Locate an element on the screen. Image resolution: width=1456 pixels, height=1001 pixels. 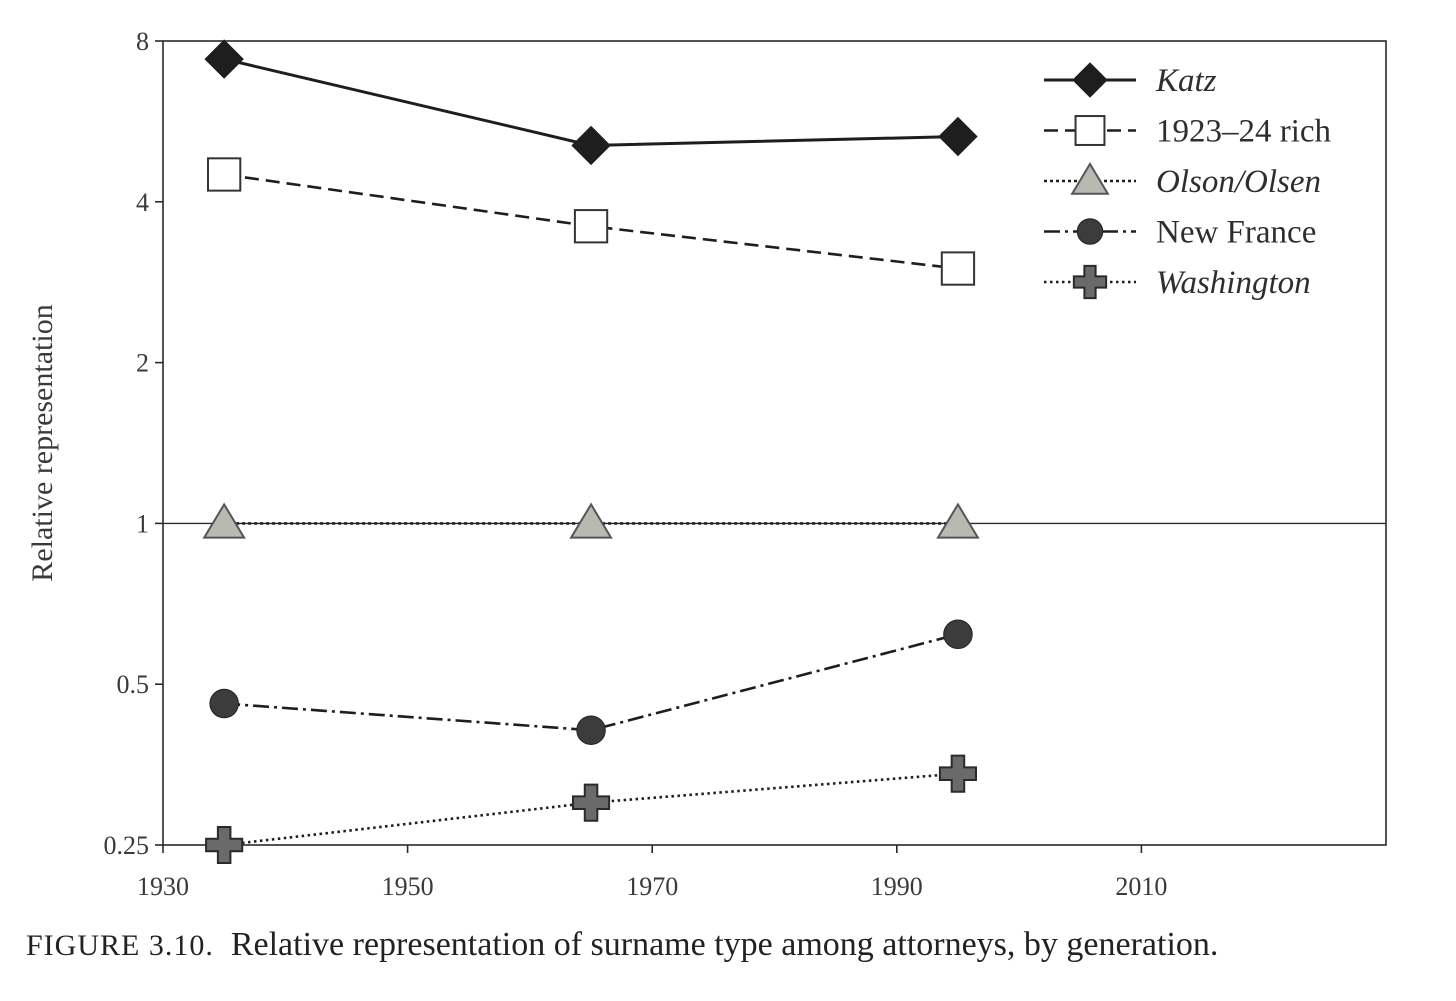
legend-label-1923-24-rich: 1923–24 rich is located at coordinates (1244, 132).